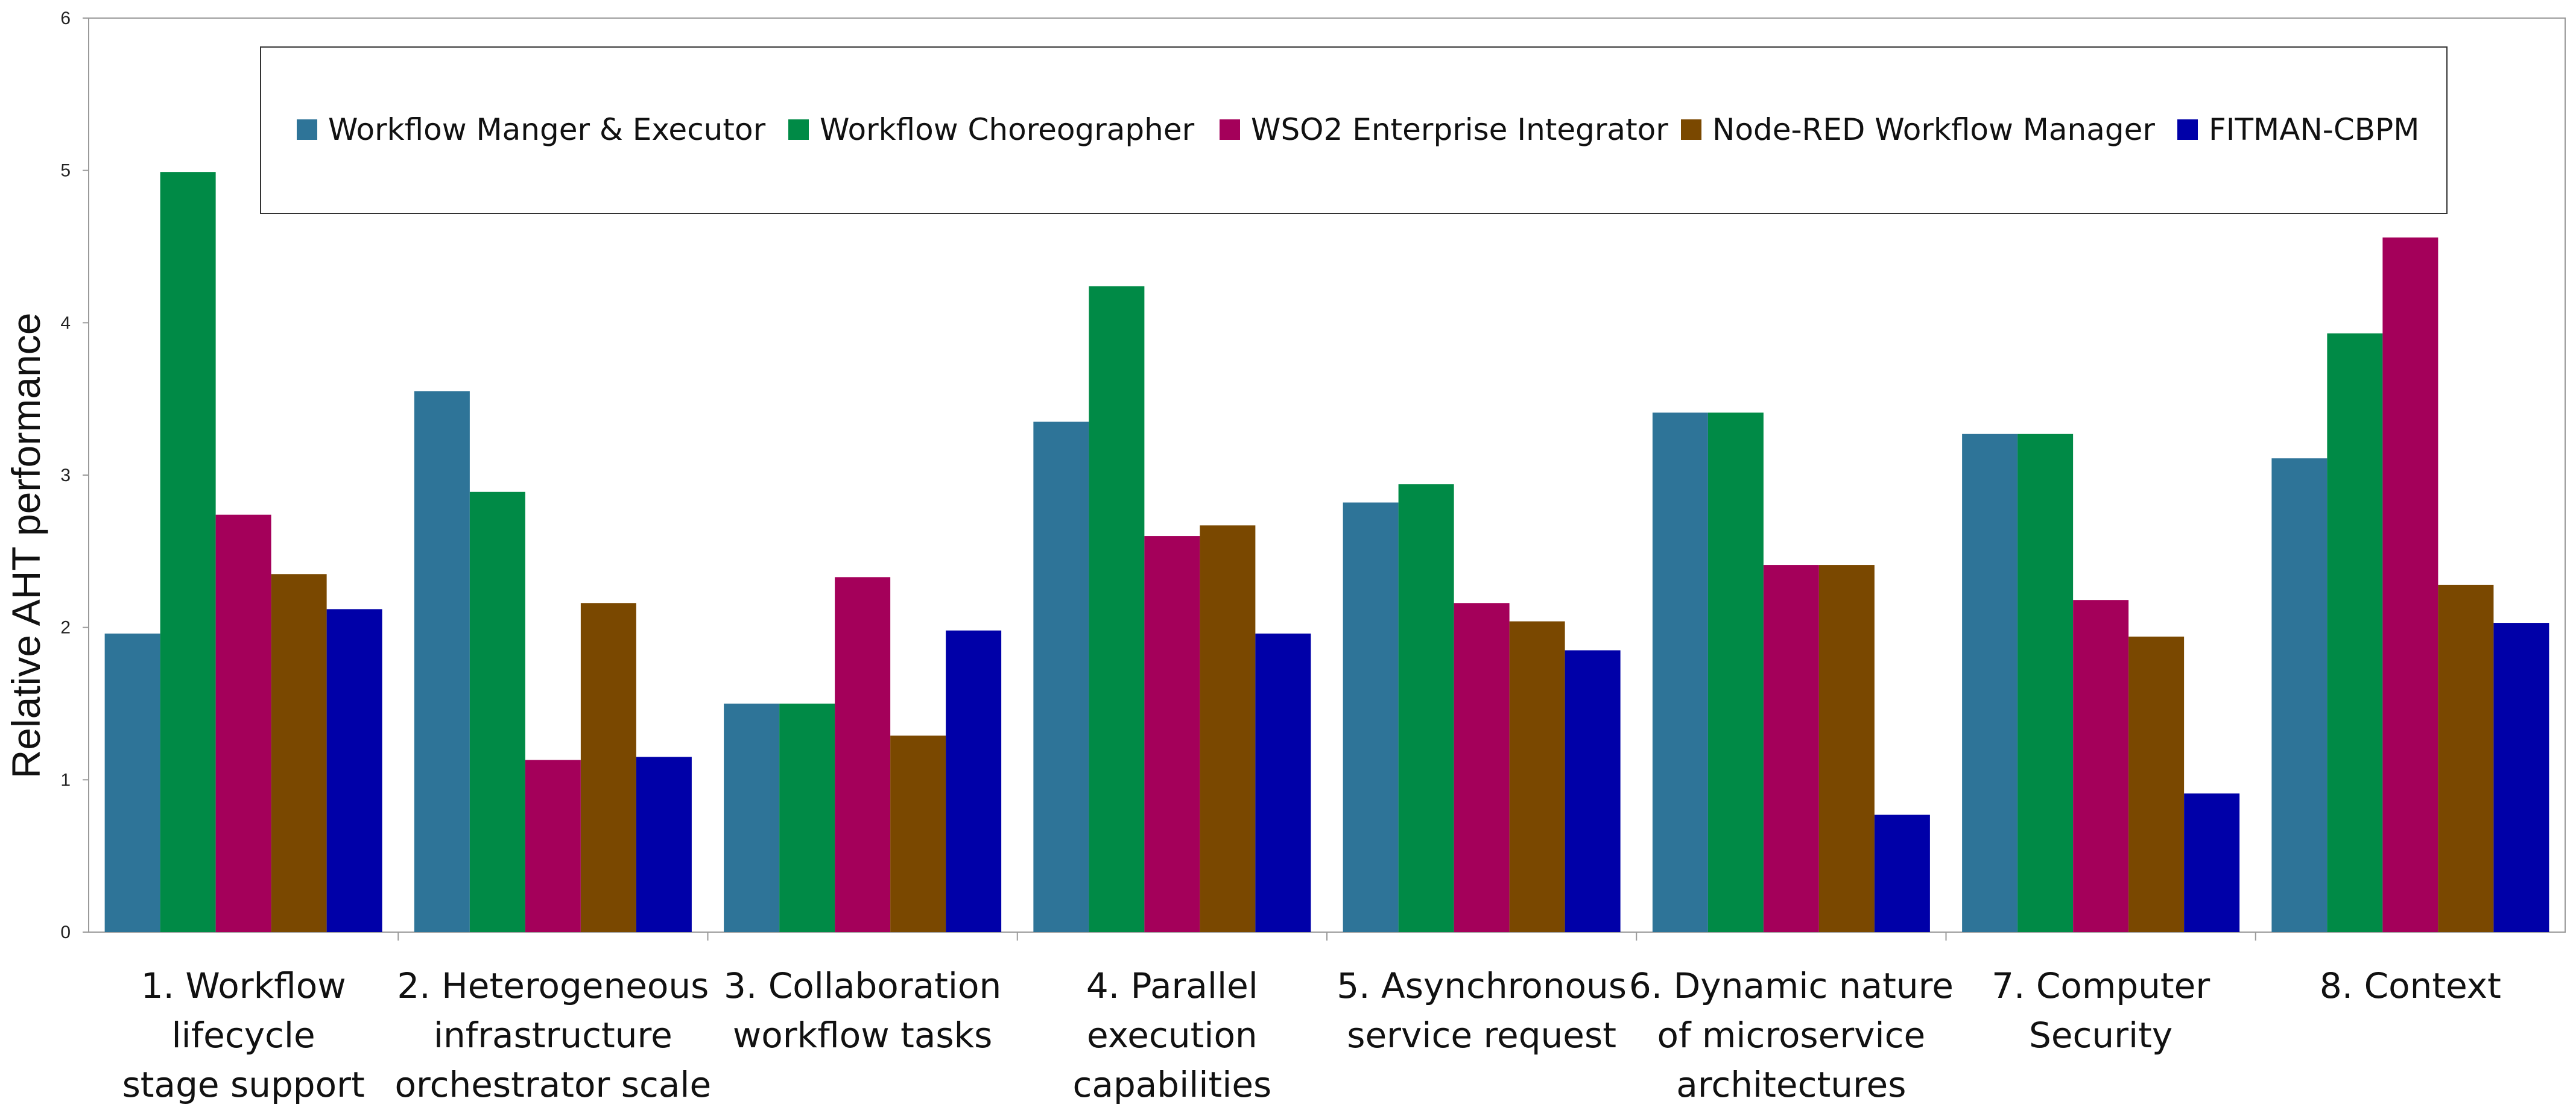  Describe the element at coordinates (862, 986) in the screenshot. I see `x-category-label: 3. Collaboration` at that location.